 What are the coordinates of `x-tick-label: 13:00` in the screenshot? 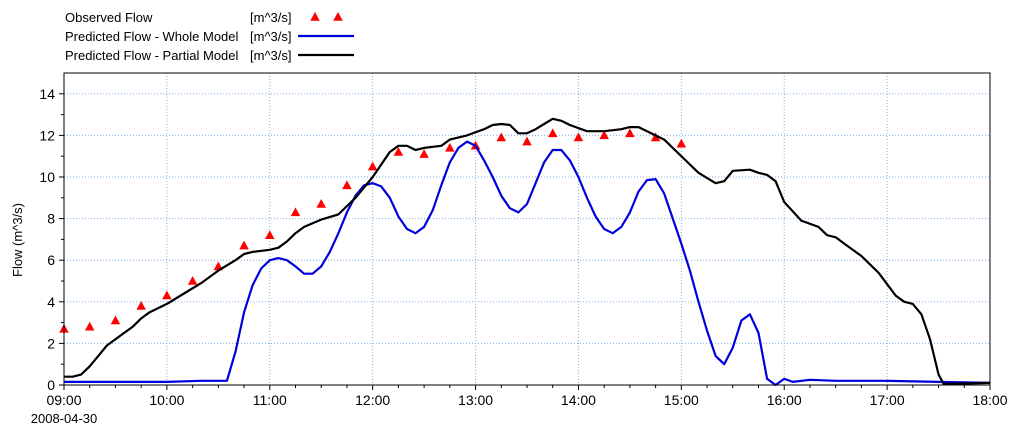 It's located at (475, 400).